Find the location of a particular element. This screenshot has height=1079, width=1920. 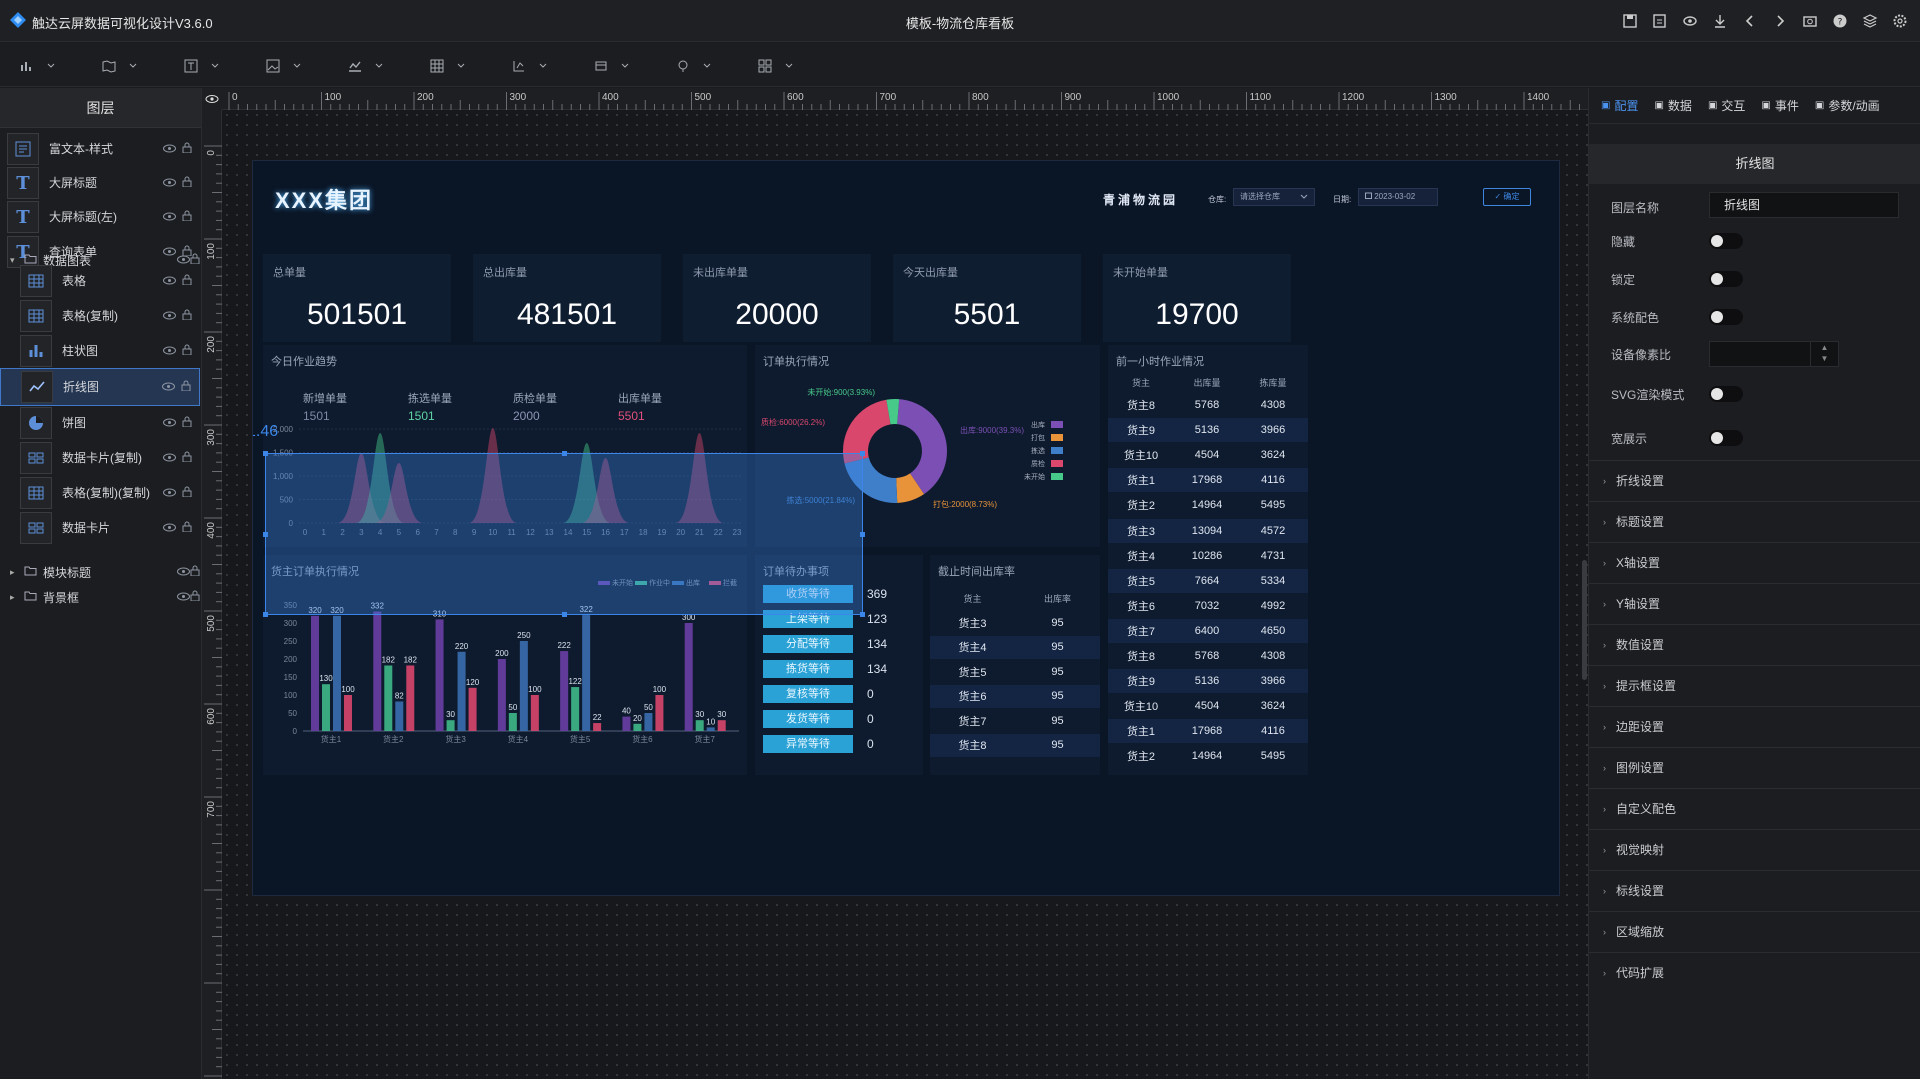

settings-section: › 自定义配色 is located at coordinates (1754, 808).